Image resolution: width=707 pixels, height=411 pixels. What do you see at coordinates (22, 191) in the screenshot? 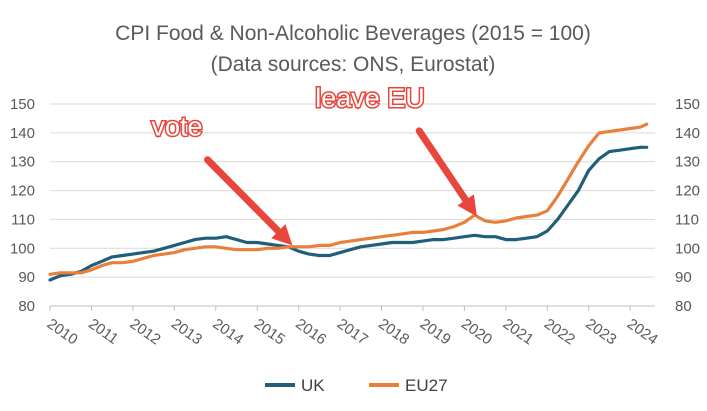
I see `y-tick-label: 120` at bounding box center [22, 191].